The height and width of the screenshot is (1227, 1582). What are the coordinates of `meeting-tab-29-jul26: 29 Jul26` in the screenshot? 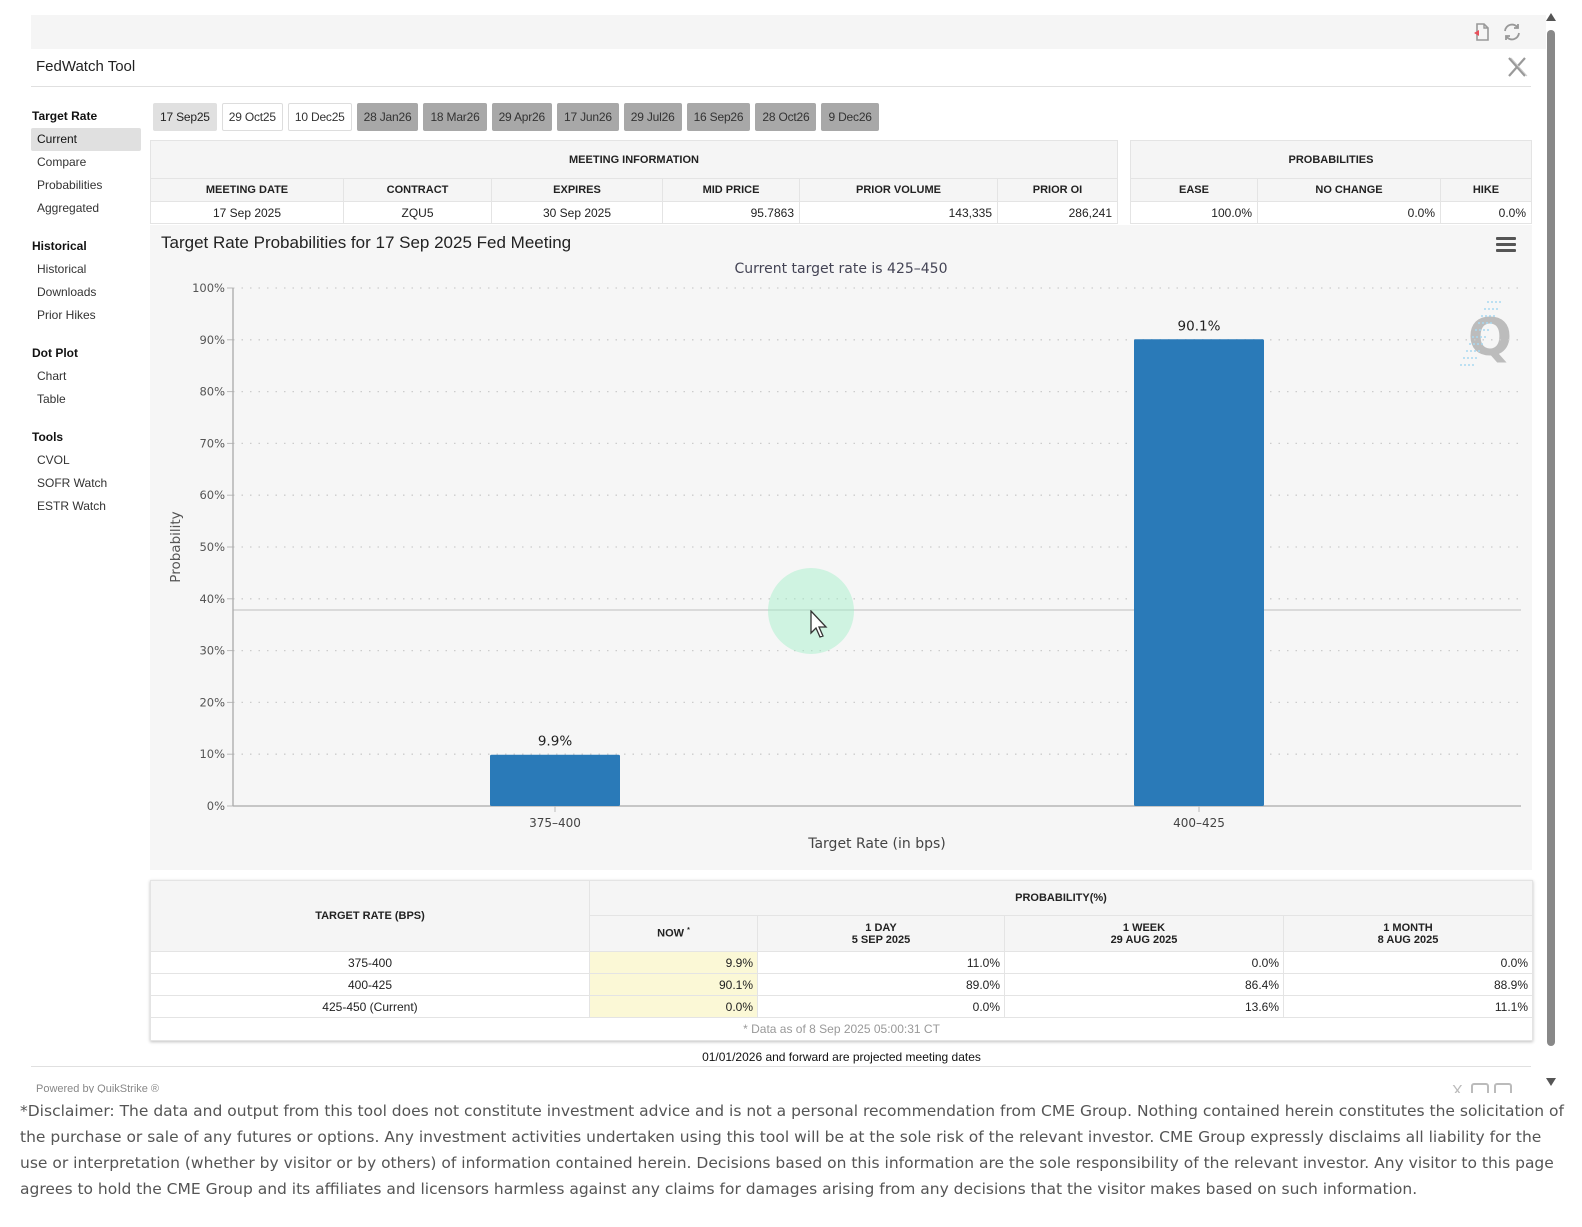 It's located at (652, 117).